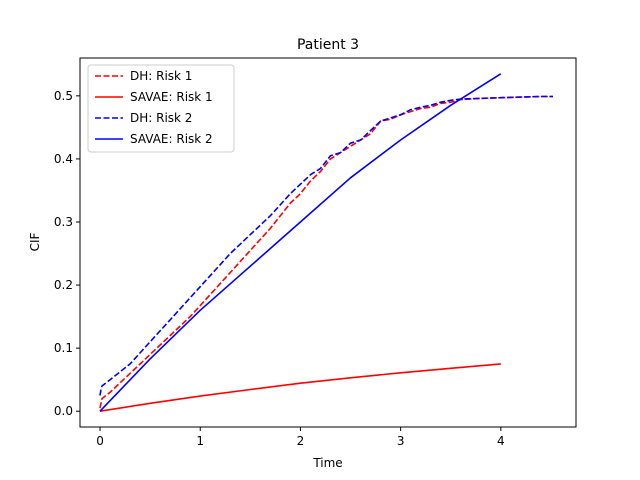 Image resolution: width=640 pixels, height=480 pixels. Describe the element at coordinates (501, 441) in the screenshot. I see `x-tick-label: 4` at that location.